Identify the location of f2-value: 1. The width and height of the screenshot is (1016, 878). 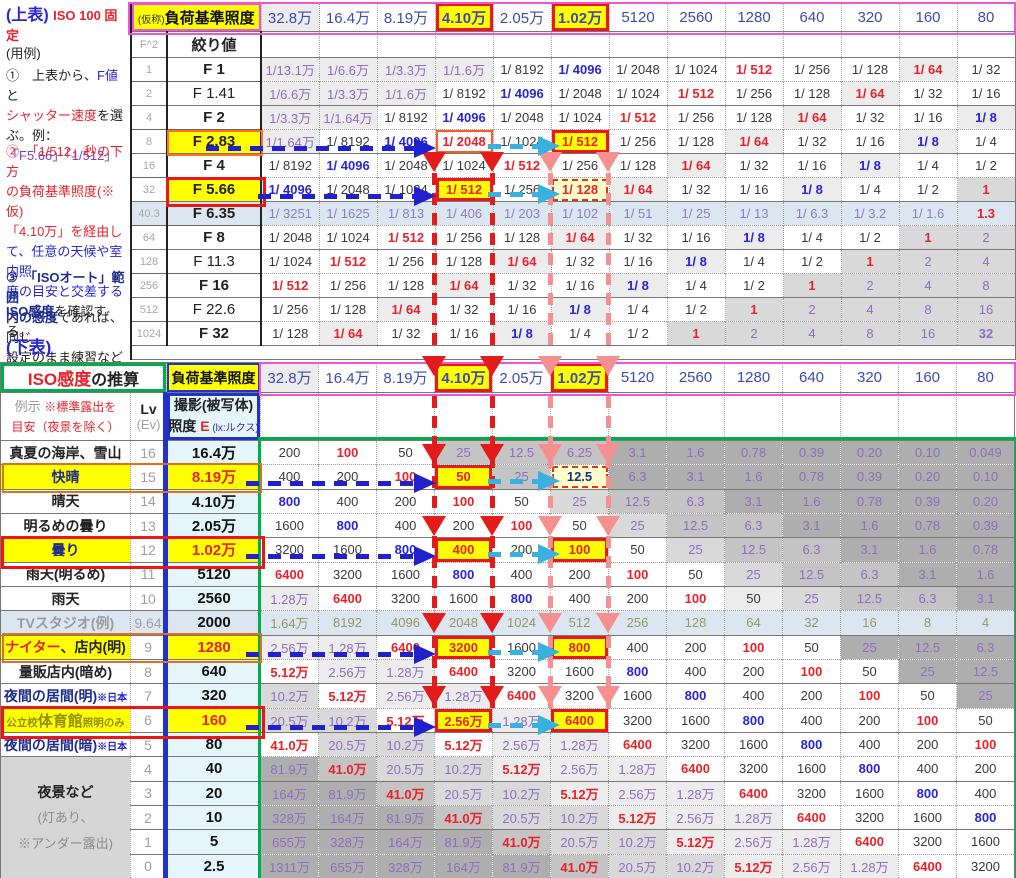
(148, 69).